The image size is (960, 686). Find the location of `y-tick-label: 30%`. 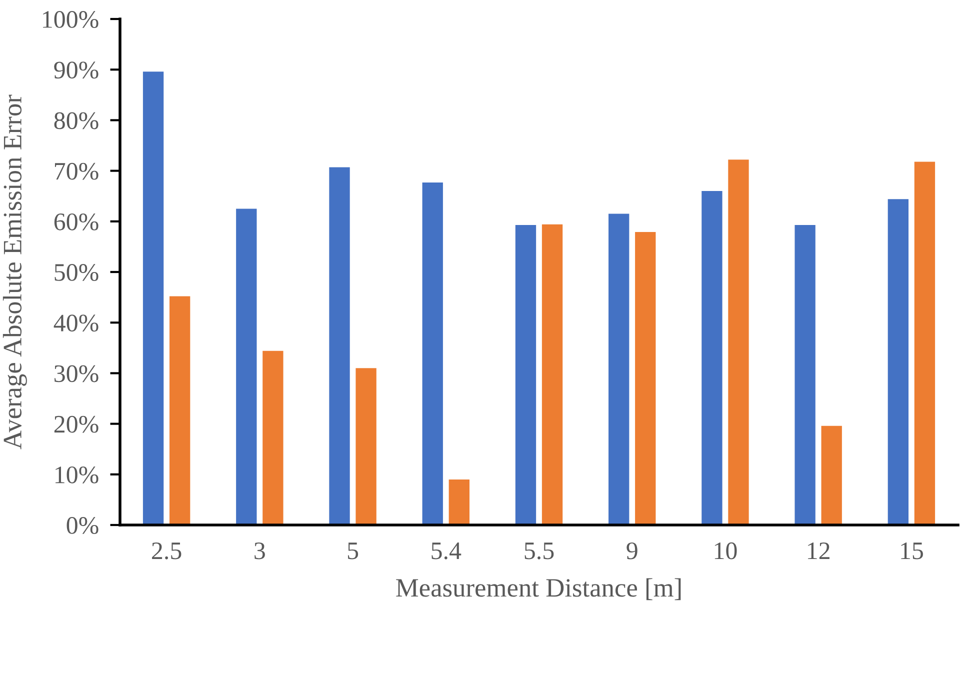

y-tick-label: 30% is located at coordinates (76, 373).